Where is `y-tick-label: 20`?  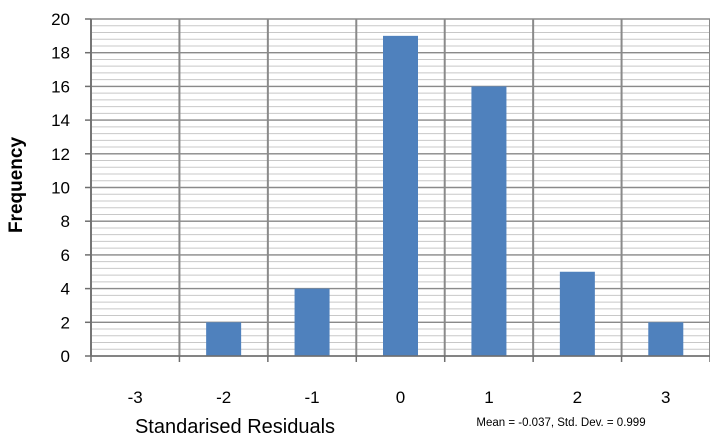 y-tick-label: 20 is located at coordinates (60, 19).